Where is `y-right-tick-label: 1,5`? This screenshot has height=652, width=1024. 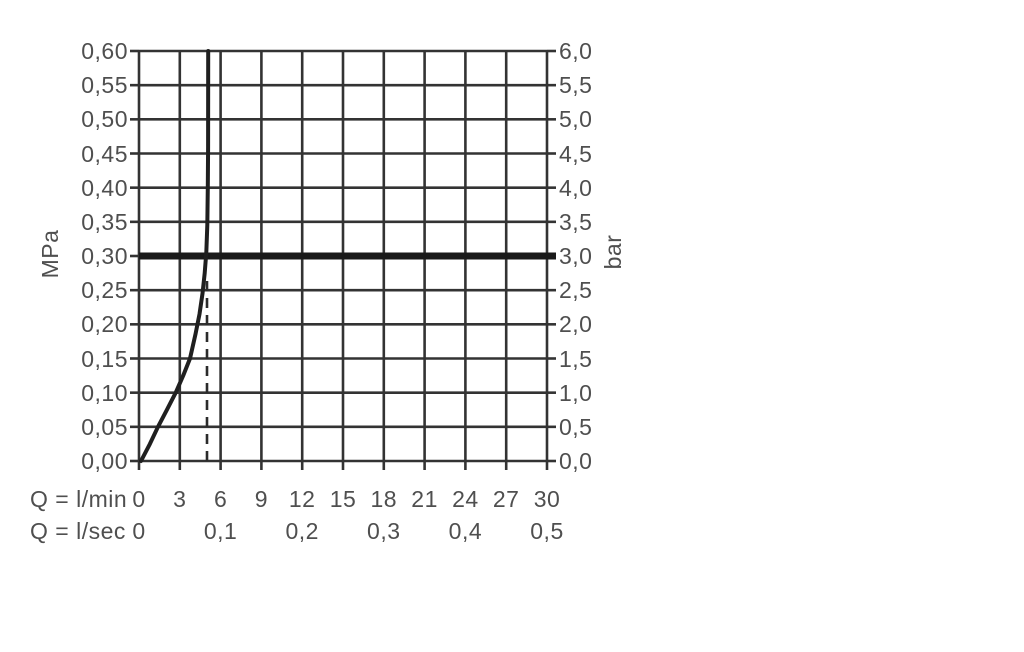
y-right-tick-label: 1,5 is located at coordinates (576, 358).